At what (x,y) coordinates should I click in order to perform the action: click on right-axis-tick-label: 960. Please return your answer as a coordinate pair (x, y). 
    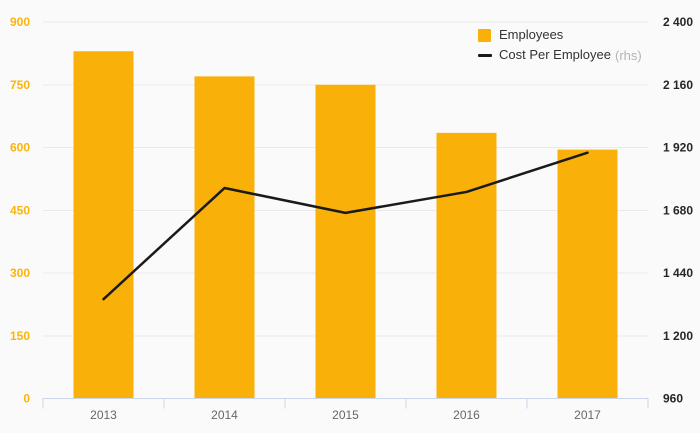
    Looking at the image, I should click on (673, 399).